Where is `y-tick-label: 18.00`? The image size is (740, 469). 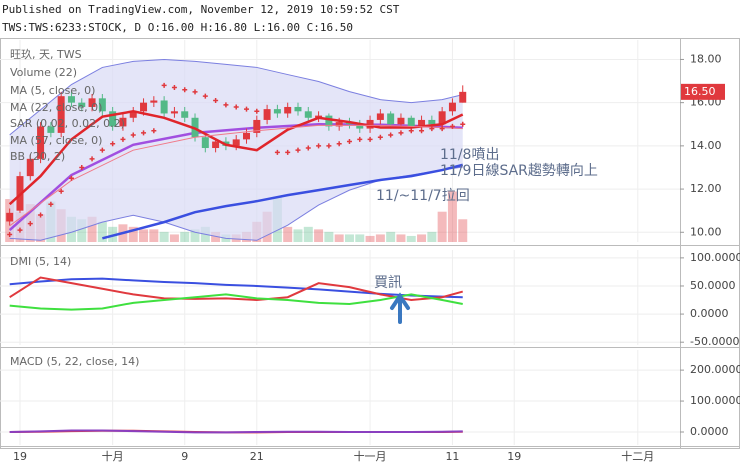
y-tick-label: 18.00 is located at coordinates (706, 58).